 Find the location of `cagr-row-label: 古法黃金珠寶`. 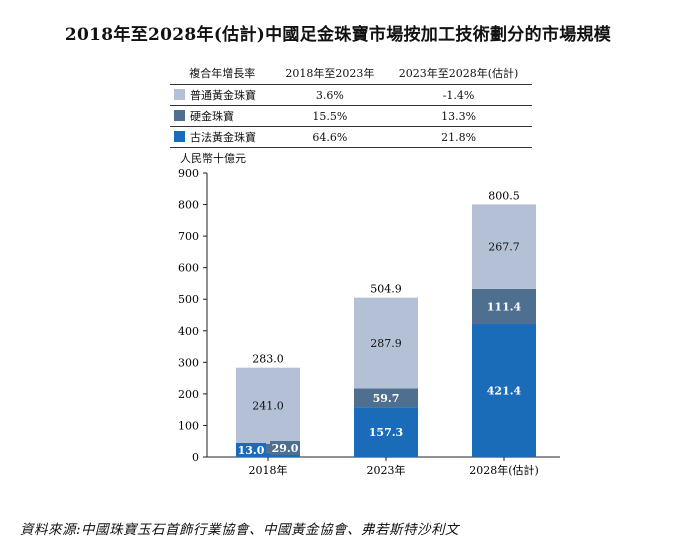

cagr-row-label: 古法黃金珠寶 is located at coordinates (223, 137).